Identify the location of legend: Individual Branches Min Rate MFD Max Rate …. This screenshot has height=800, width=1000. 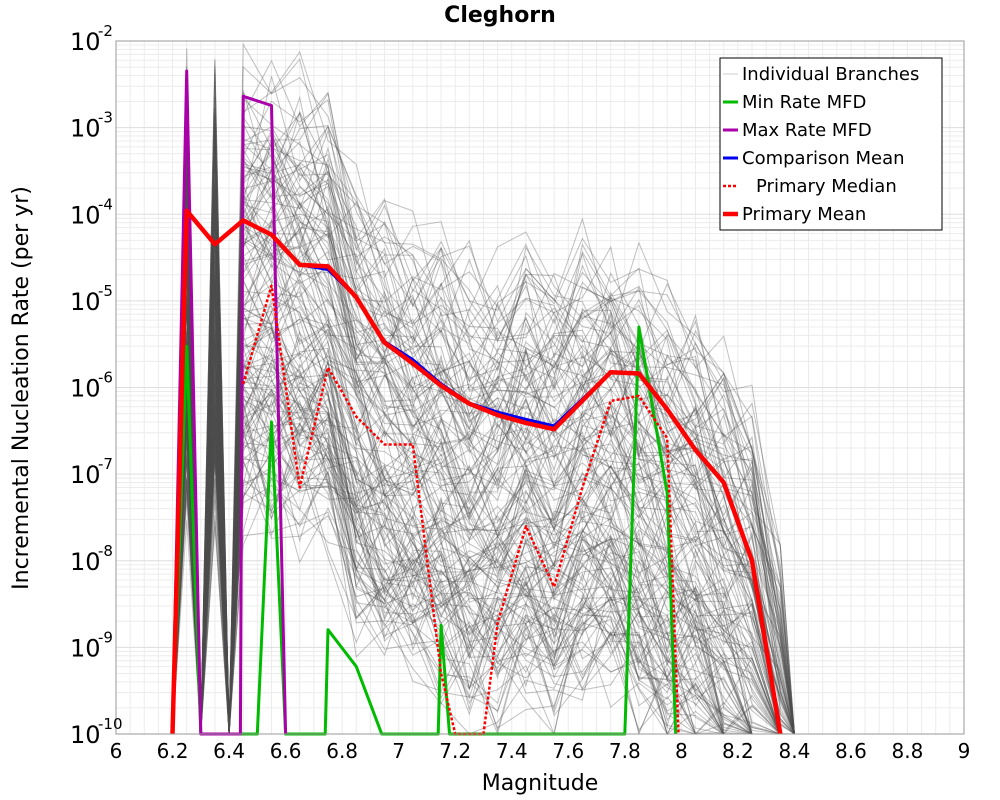
(831, 144).